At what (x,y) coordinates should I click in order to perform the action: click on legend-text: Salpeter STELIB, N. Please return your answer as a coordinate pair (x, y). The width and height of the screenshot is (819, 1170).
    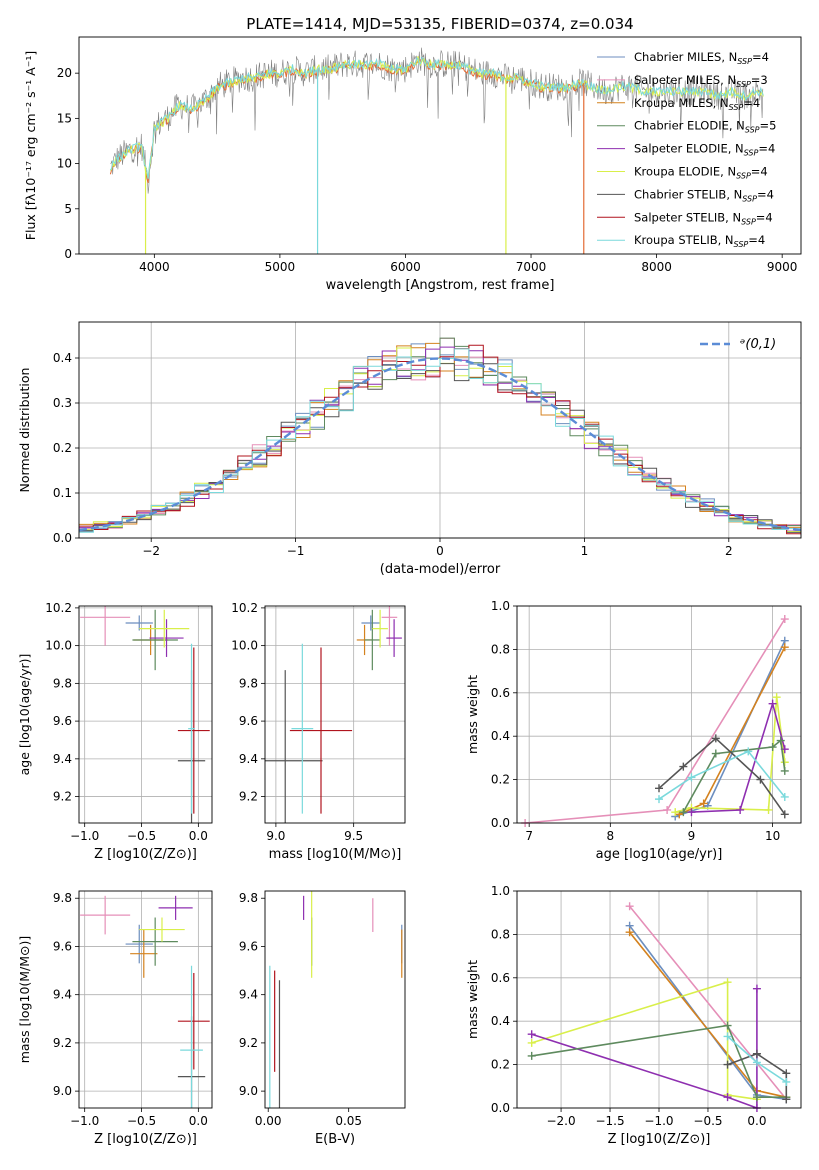
    Looking at the image, I should click on (687, 217).